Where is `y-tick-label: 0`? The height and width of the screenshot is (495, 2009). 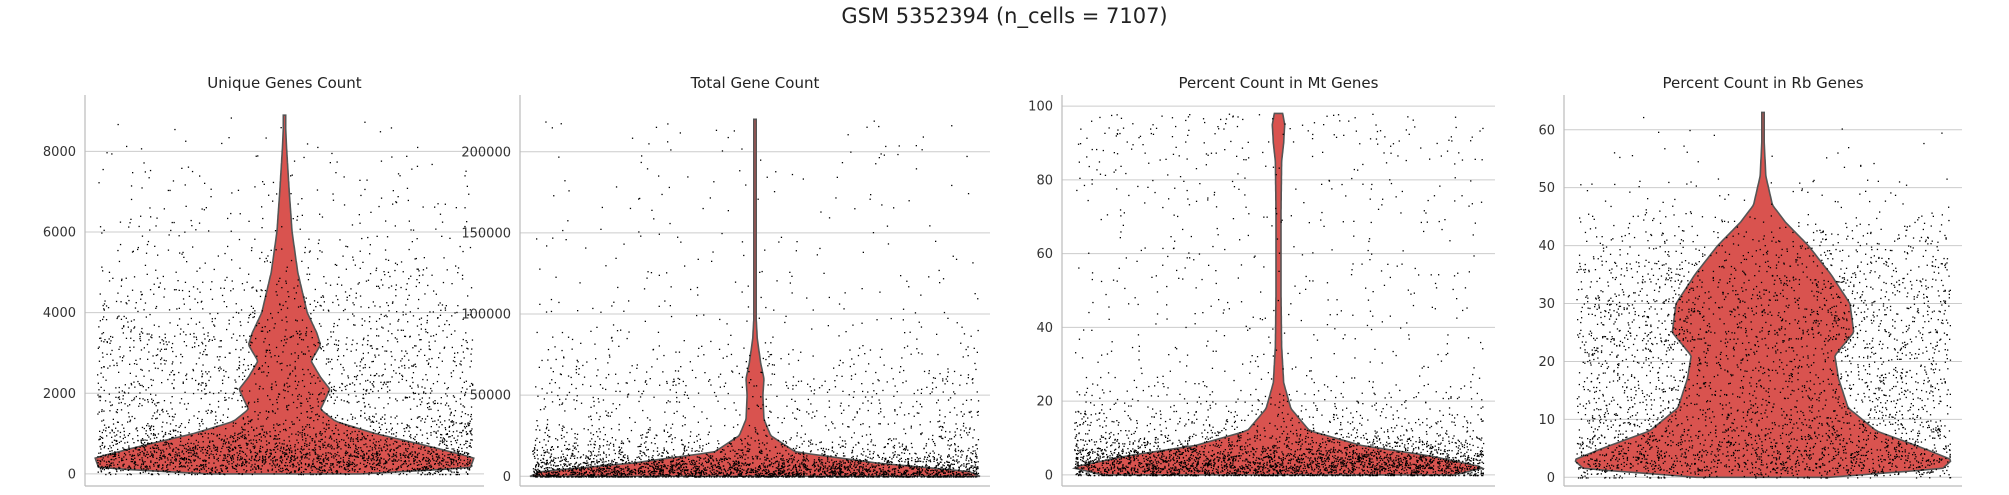
y-tick-label: 0 is located at coordinates (72, 474).